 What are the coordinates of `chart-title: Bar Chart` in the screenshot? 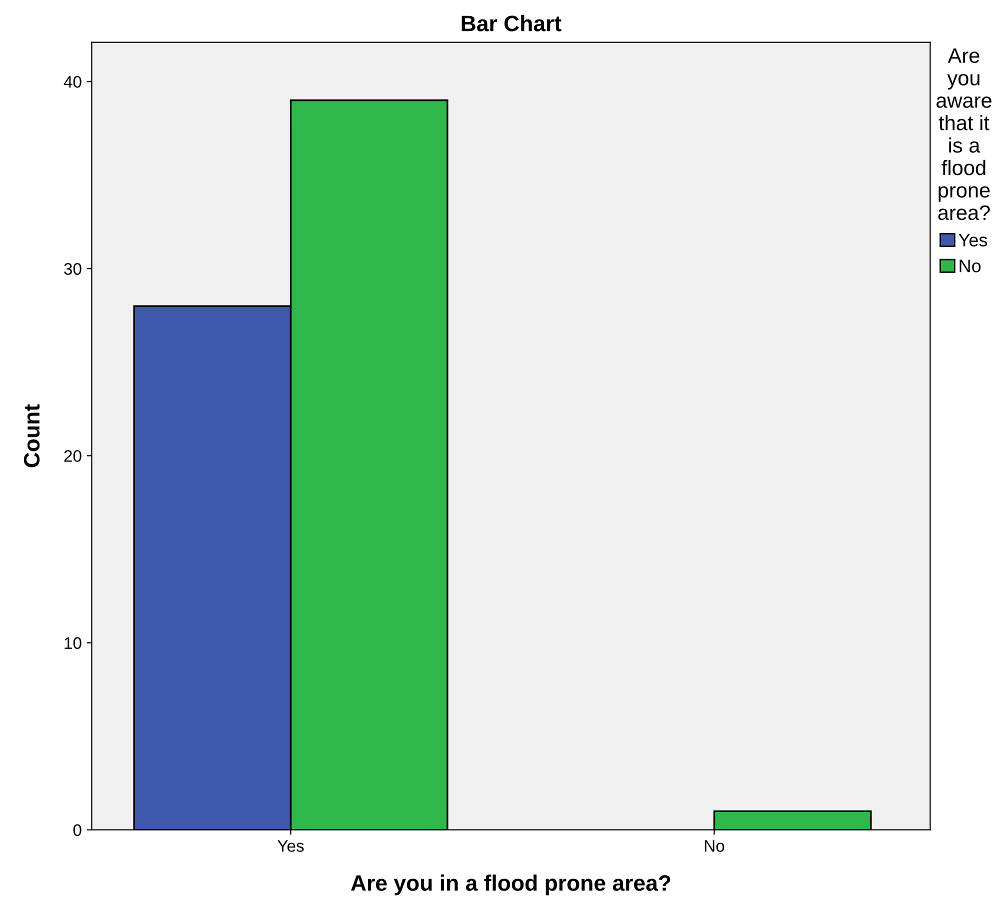 It's located at (512, 23).